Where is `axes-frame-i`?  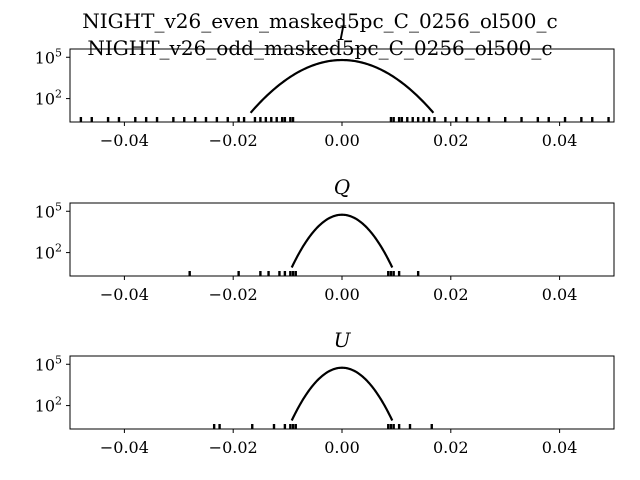 axes-frame-i is located at coordinates (342, 85).